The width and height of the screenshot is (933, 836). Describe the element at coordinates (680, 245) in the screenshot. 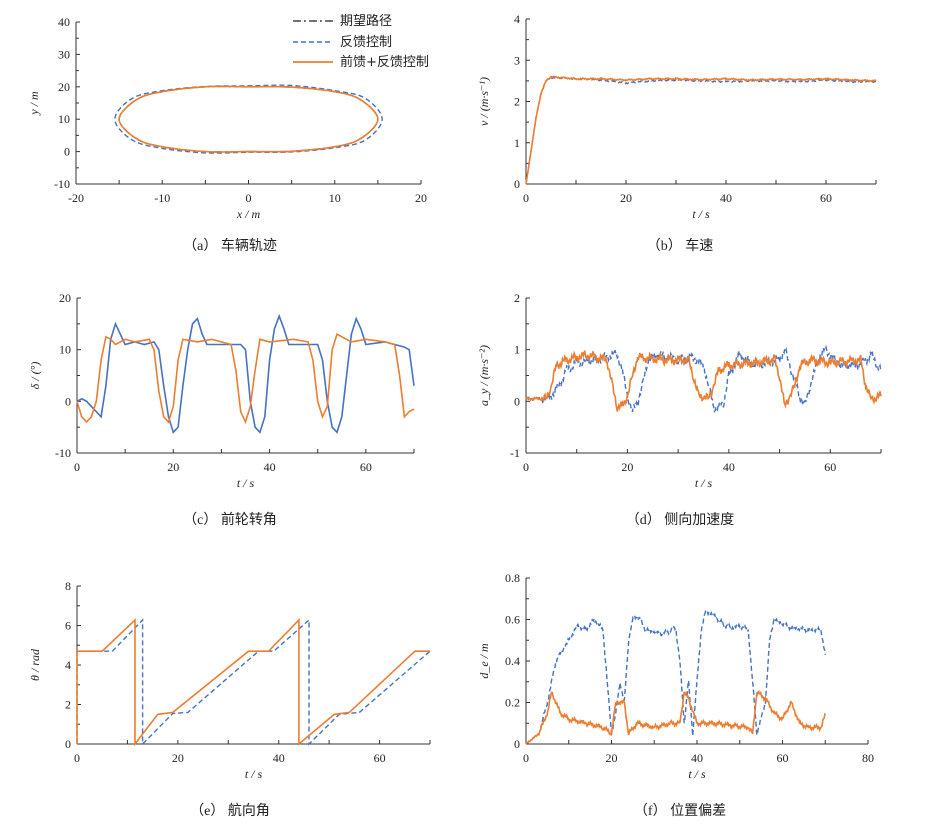

I see `panel-caption: （b） 车速` at that location.